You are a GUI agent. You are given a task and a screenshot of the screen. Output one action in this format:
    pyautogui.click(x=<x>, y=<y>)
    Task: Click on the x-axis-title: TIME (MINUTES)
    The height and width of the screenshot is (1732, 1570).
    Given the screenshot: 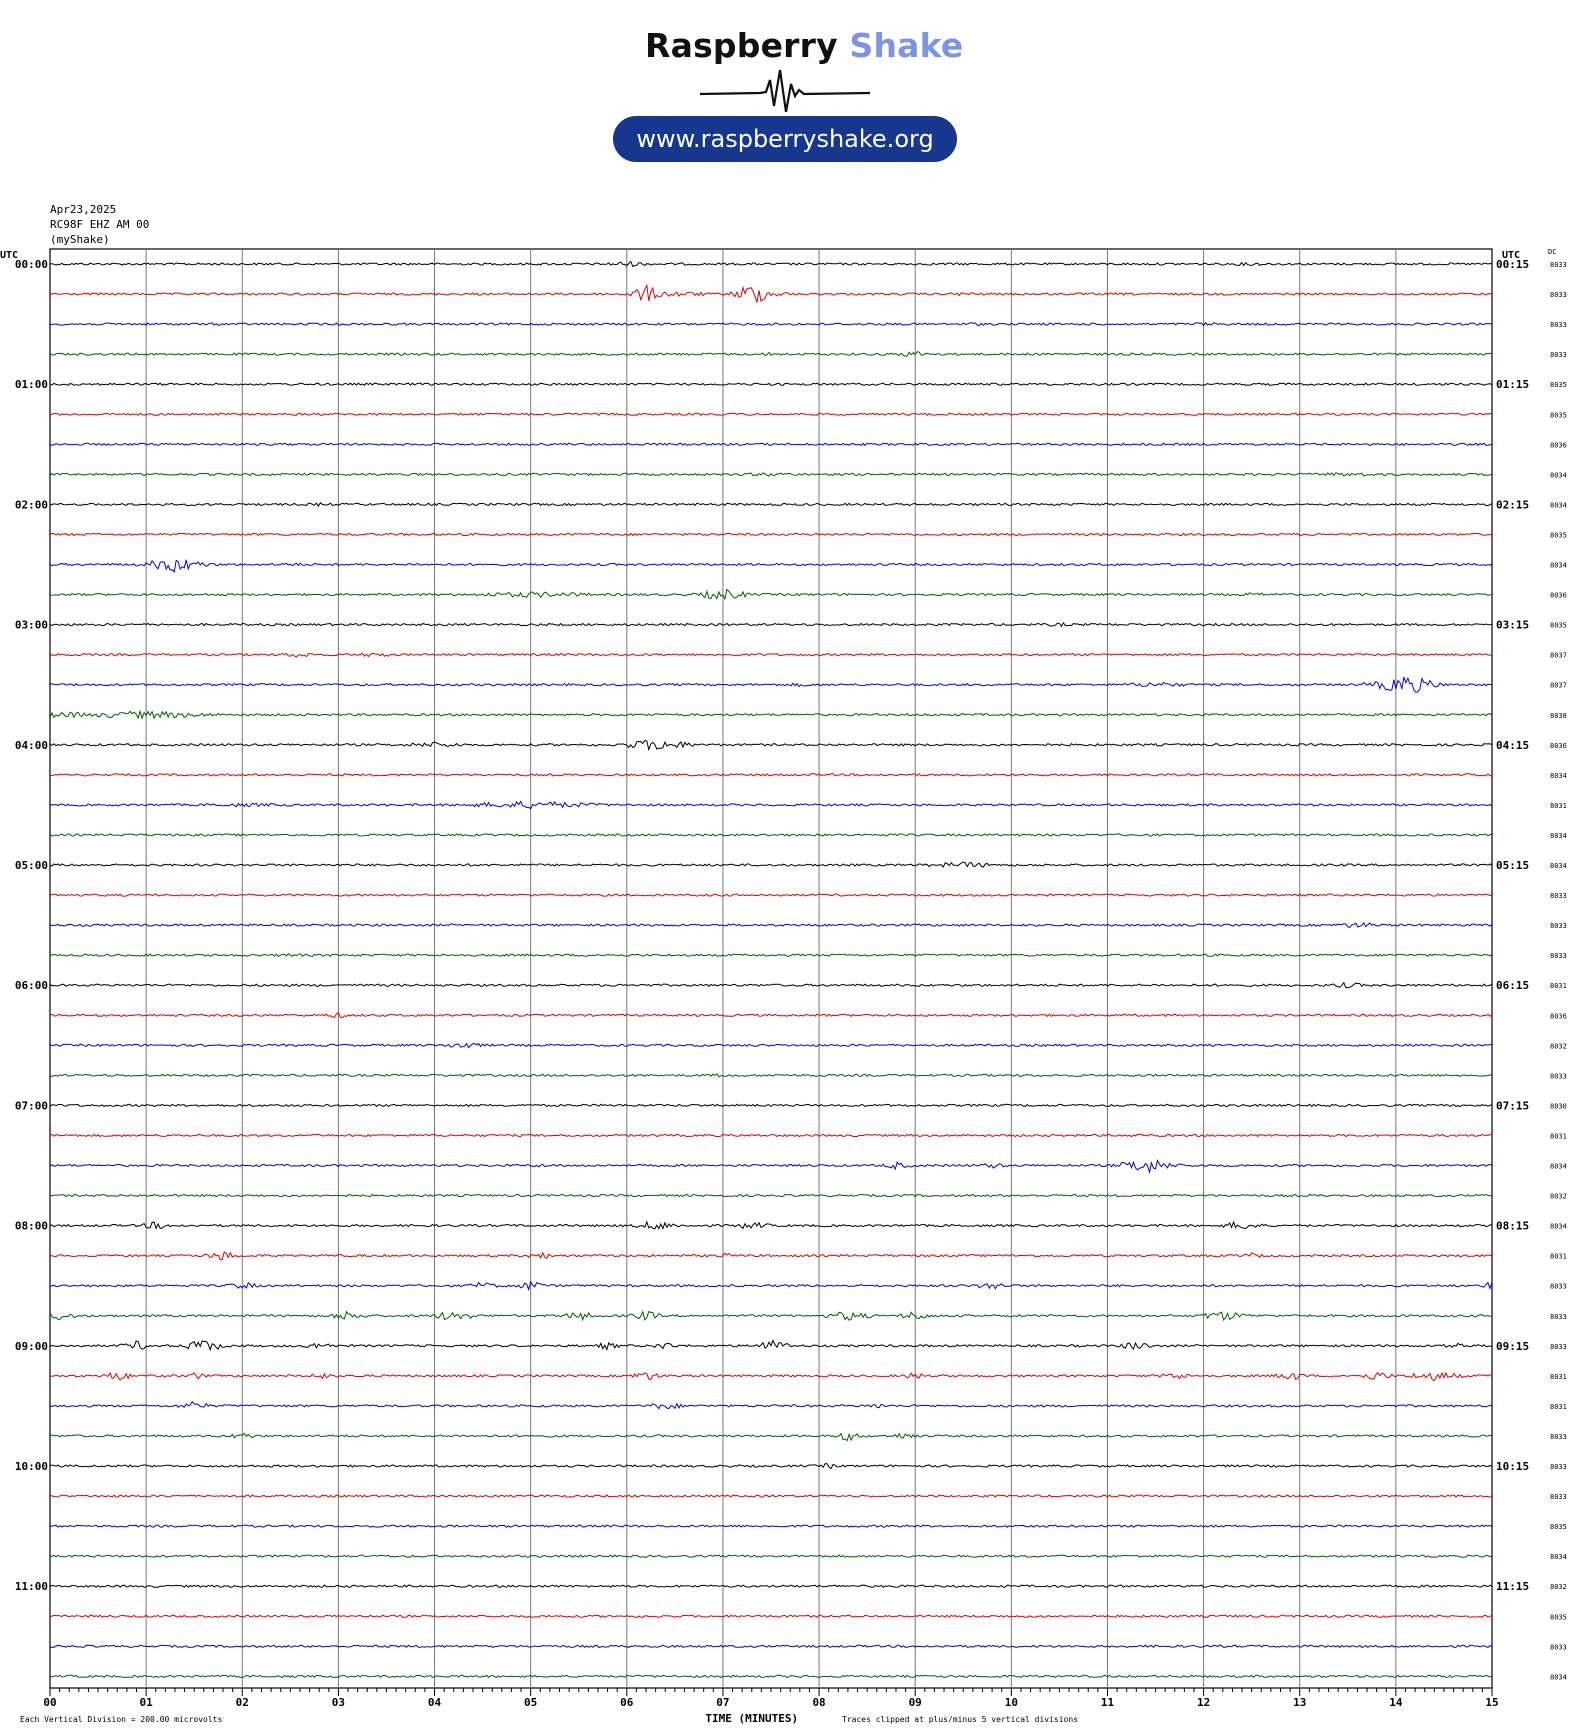 What is the action you would take?
    pyautogui.click(x=751, y=1718)
    